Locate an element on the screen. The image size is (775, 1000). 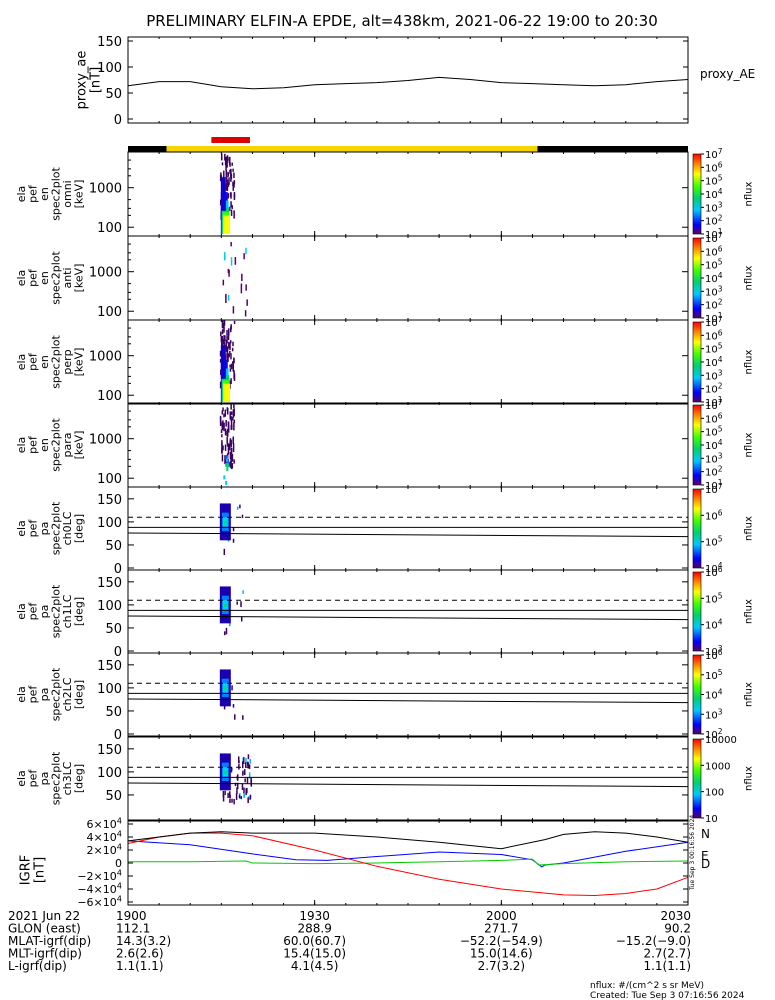
svg-text: pa is located at coordinates (44, 529).